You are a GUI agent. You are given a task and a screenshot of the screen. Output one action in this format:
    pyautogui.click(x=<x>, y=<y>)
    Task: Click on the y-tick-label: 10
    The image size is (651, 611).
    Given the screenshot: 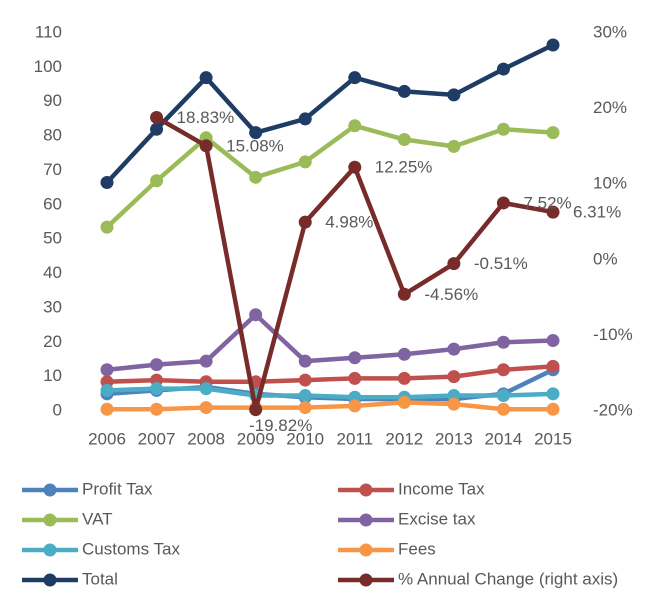 What is the action you would take?
    pyautogui.click(x=52, y=375)
    